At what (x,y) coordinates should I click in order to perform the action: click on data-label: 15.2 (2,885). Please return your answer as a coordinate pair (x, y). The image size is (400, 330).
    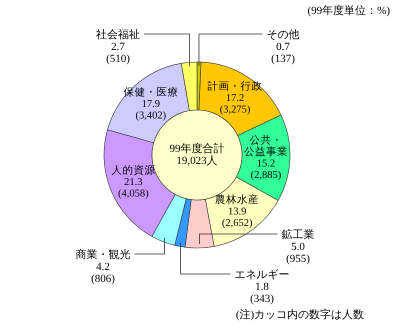
    Looking at the image, I should click on (266, 169).